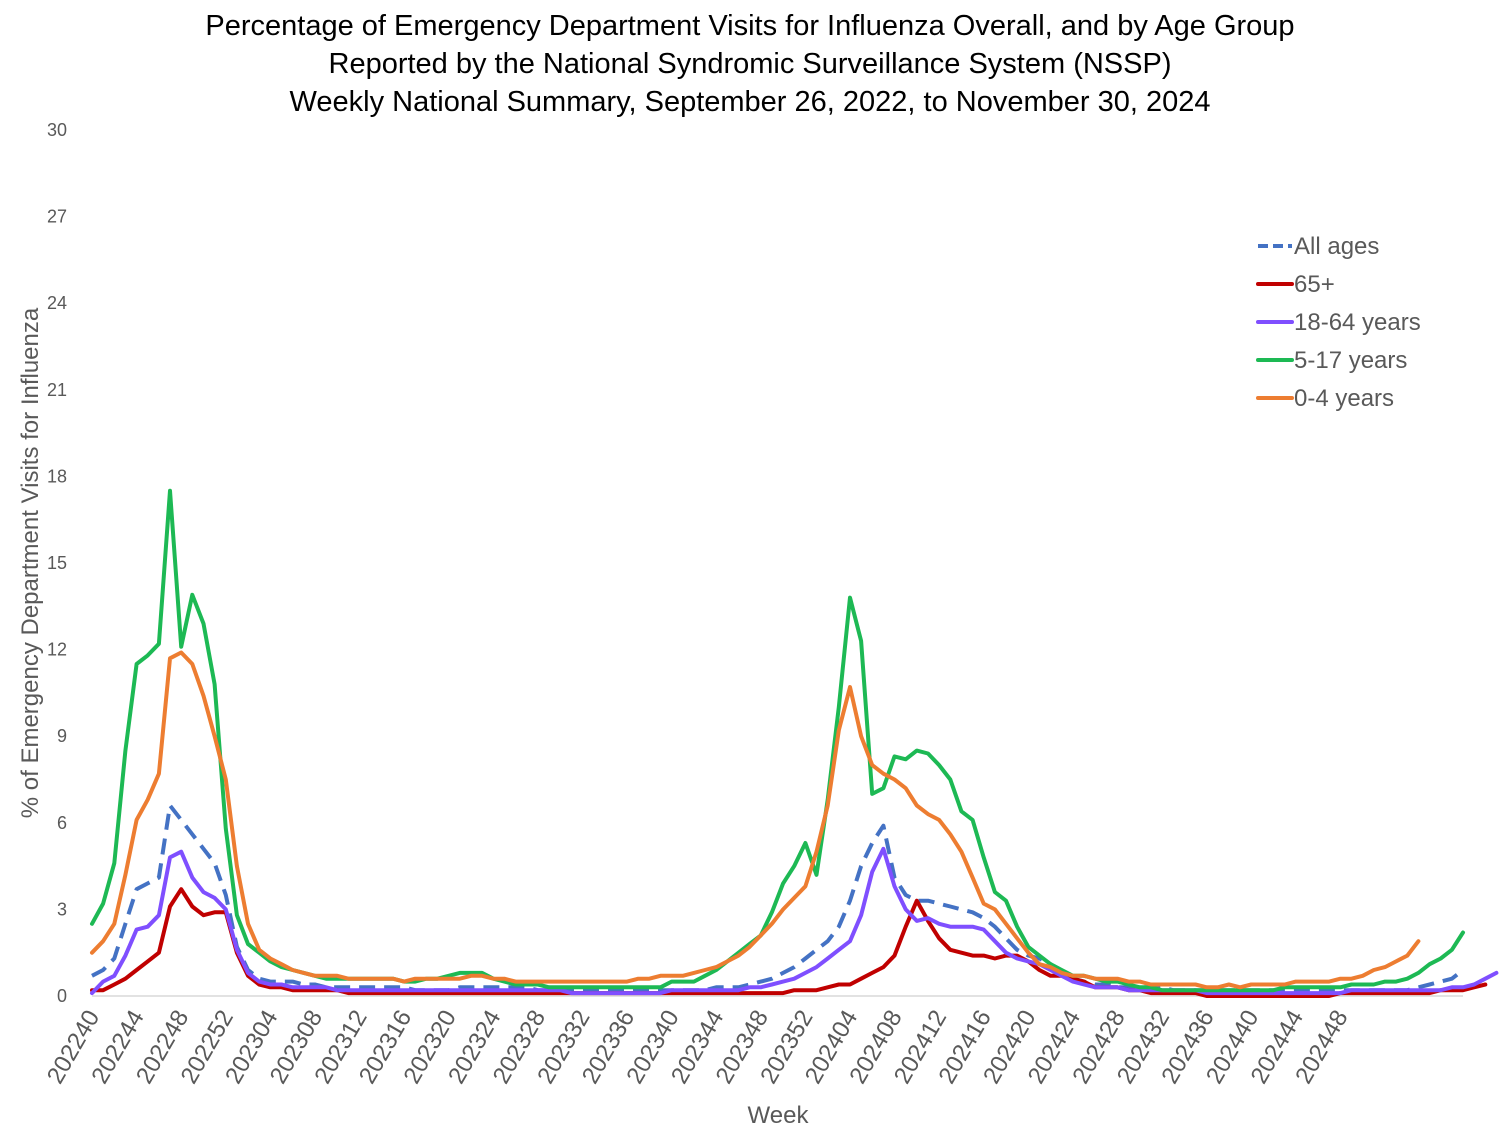 The image size is (1500, 1125). Describe the element at coordinates (57, 217) in the screenshot. I see `y-tick-label: 27` at that location.